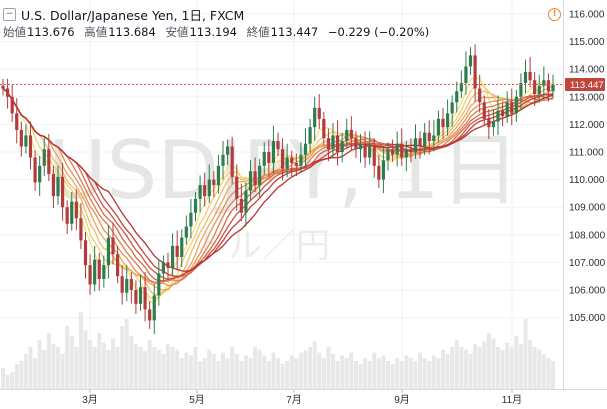  I want to click on y-tick-label: 111.000, so click(586, 153).